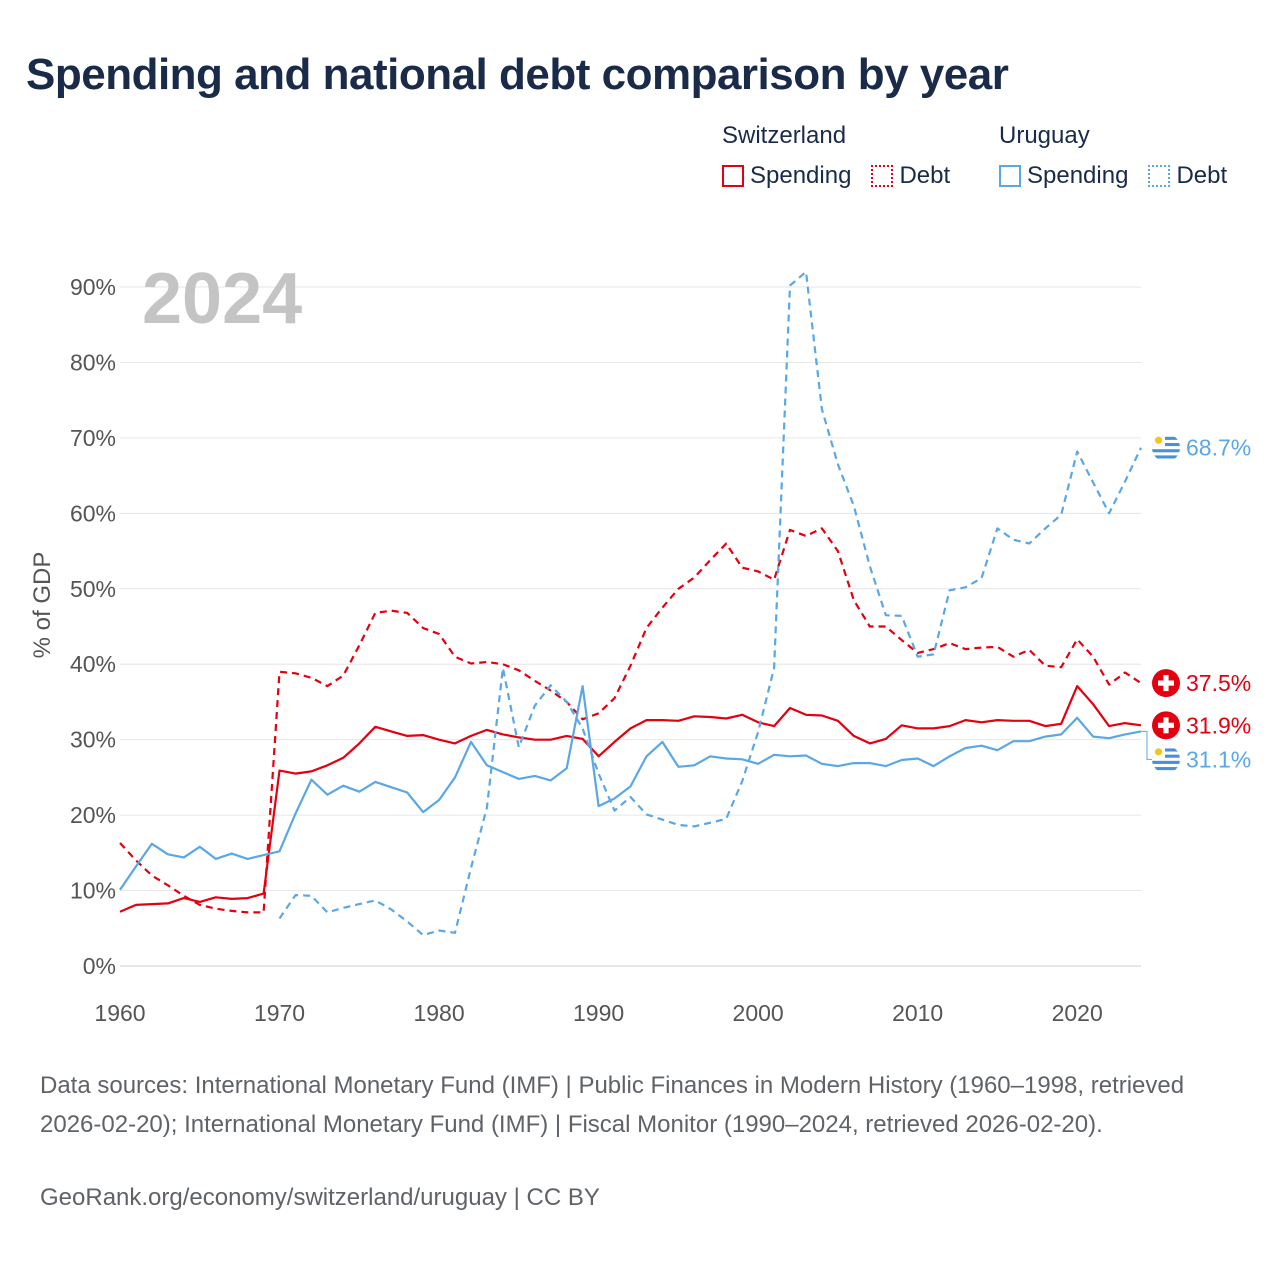 Image resolution: width=1280 pixels, height=1280 pixels. I want to click on legend-group-title: Switzerland, so click(784, 135).